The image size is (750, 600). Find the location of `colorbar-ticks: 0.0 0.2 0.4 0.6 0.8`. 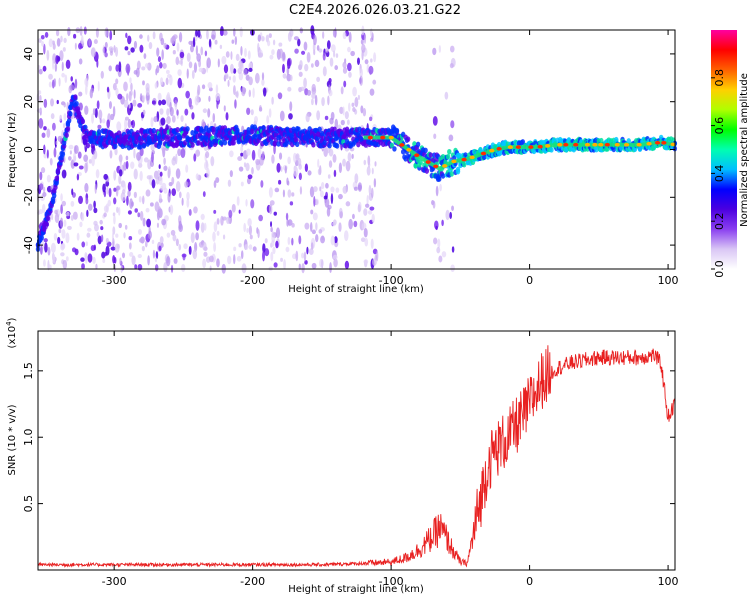

colorbar-ticks: 0.0 0.2 0.4 0.6 0.8 is located at coordinates (718, 173).